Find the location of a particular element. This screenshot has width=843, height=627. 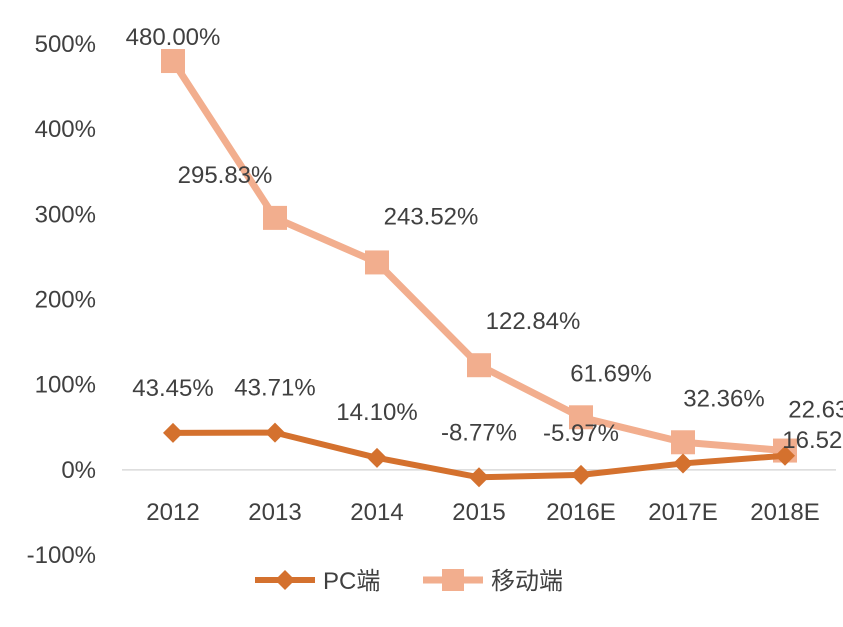

data-label: -8.77% is located at coordinates (479, 432).